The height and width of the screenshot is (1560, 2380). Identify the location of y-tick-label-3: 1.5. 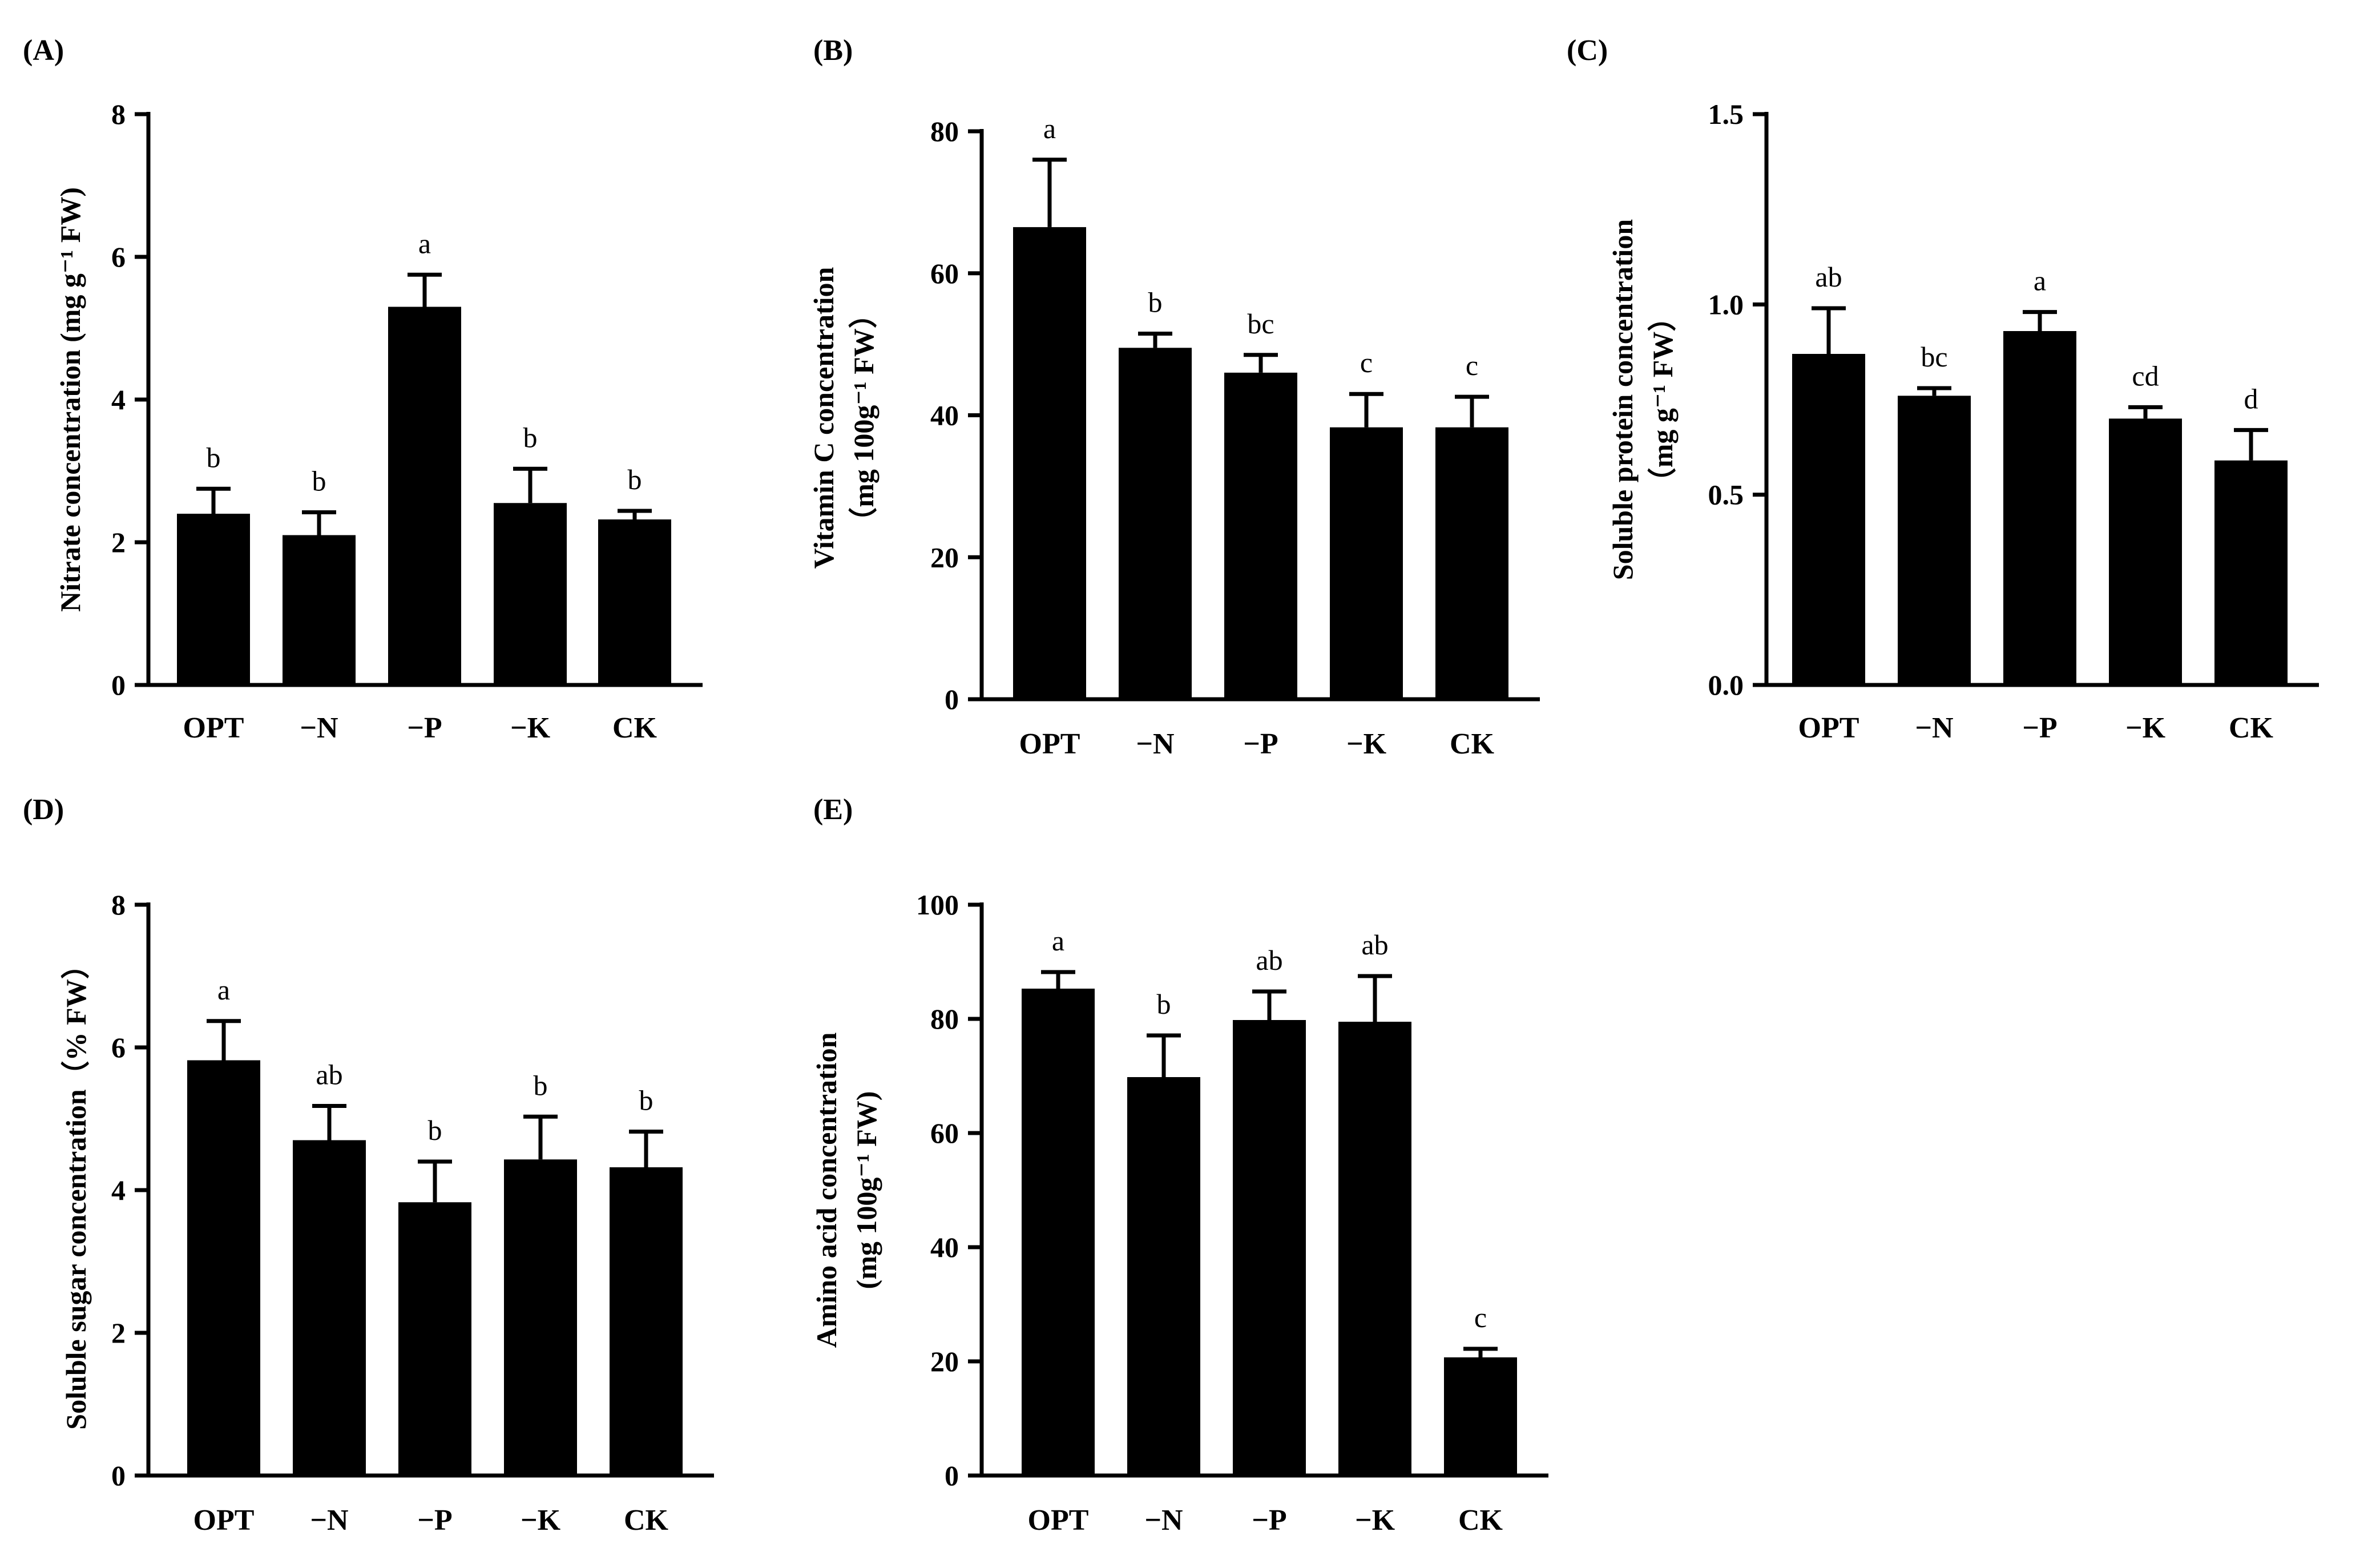
(1726, 114).